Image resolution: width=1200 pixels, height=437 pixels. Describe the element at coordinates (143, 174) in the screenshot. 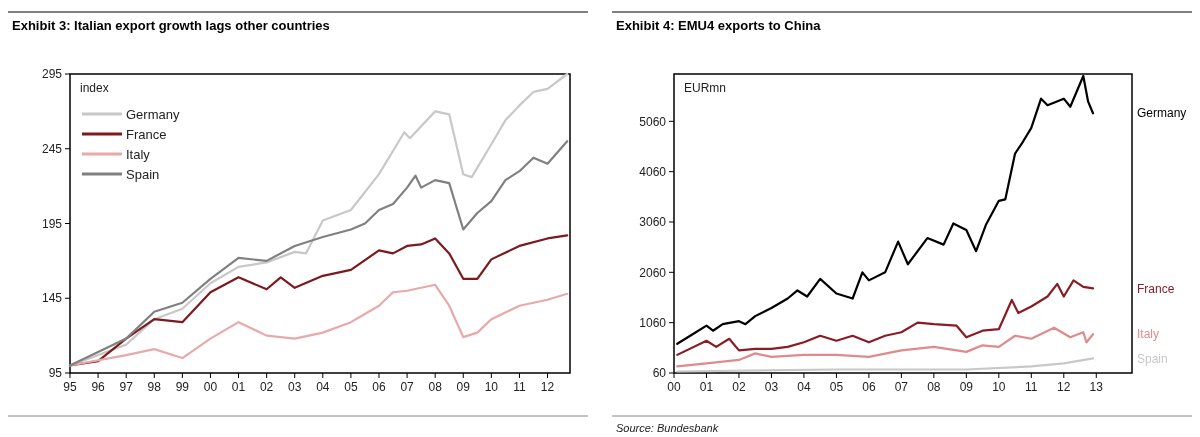

I see `legend-label: Spain` at that location.